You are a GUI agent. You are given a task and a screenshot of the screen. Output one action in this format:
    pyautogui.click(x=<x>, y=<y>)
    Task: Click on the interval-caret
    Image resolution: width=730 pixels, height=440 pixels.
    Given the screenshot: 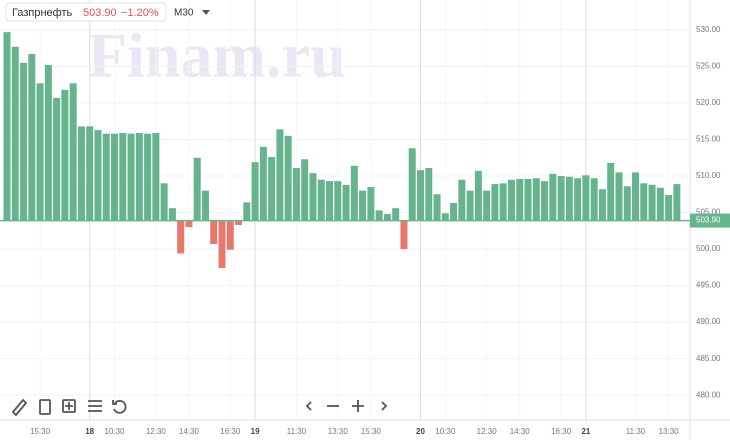 What is the action you would take?
    pyautogui.click(x=206, y=12)
    